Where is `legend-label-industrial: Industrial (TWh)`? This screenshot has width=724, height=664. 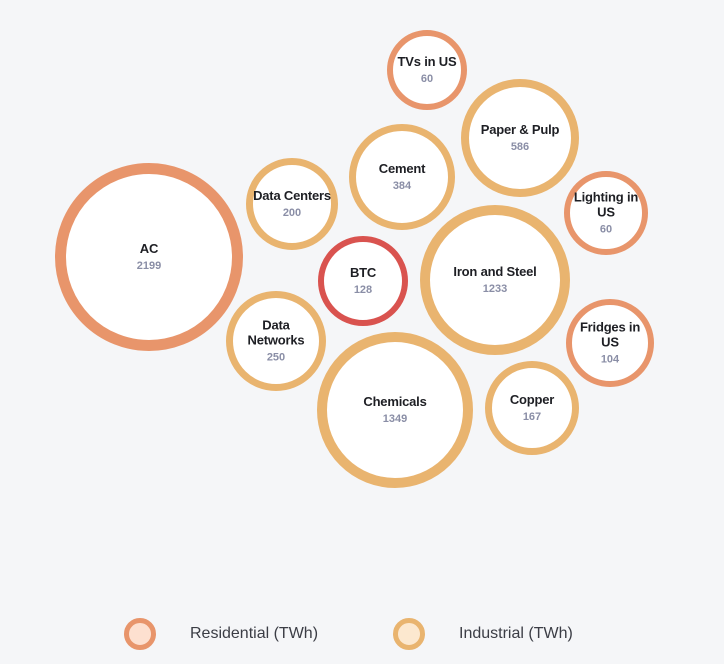 legend-label-industrial: Industrial (TWh) is located at coordinates (516, 633).